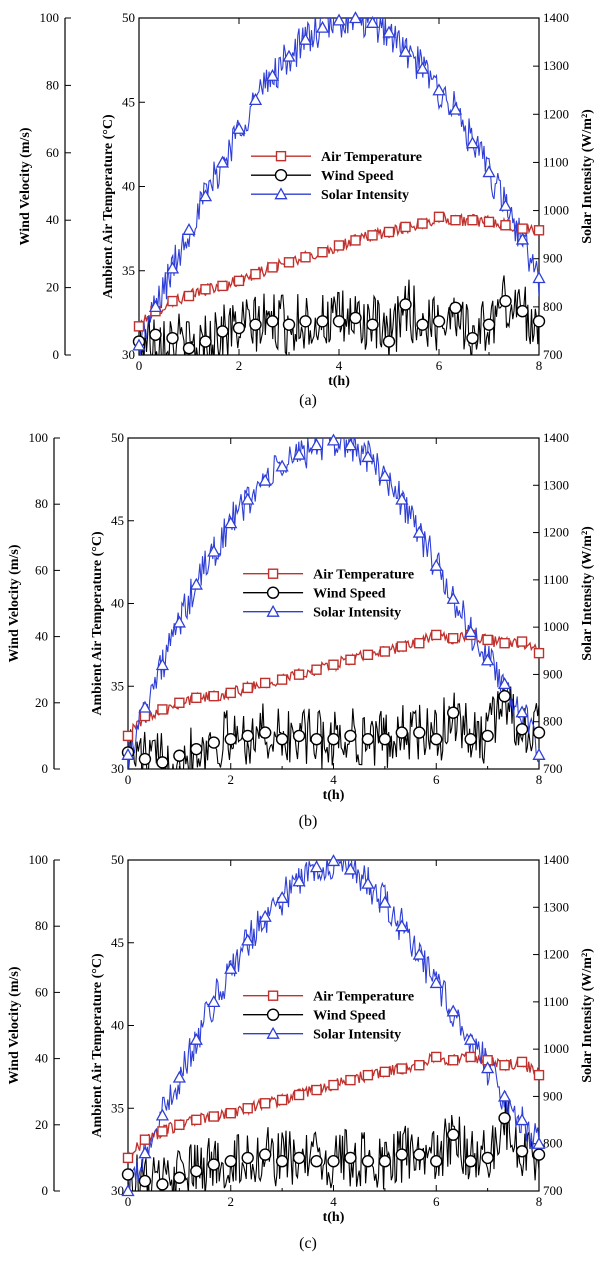  I want to click on series-markers-air-temperature, so click(333, 685).